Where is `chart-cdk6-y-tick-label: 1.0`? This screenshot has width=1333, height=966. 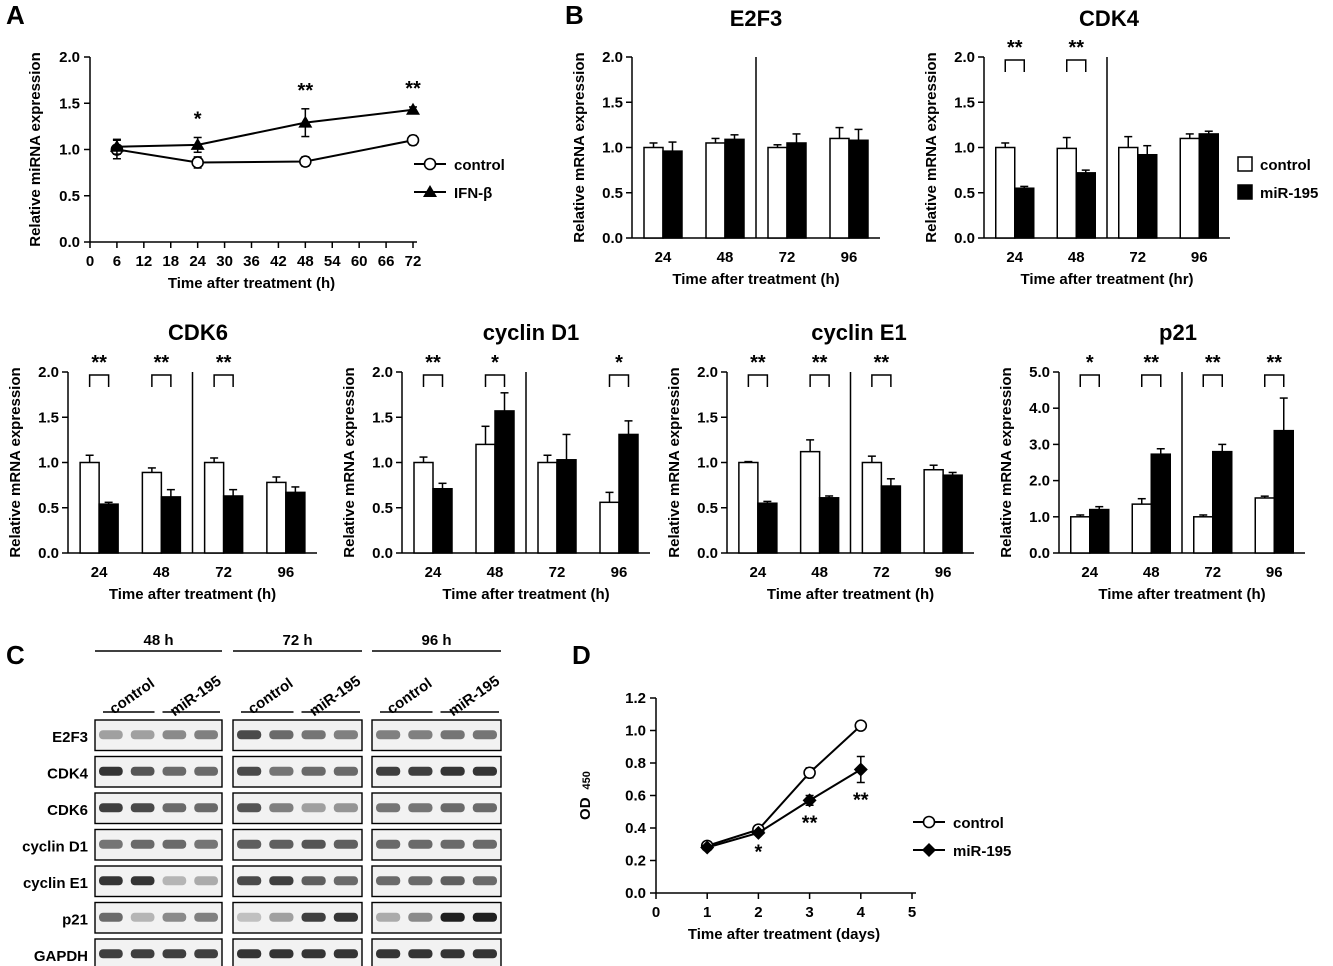
chart-cdk6-y-tick-label: 1.0 is located at coordinates (48, 463).